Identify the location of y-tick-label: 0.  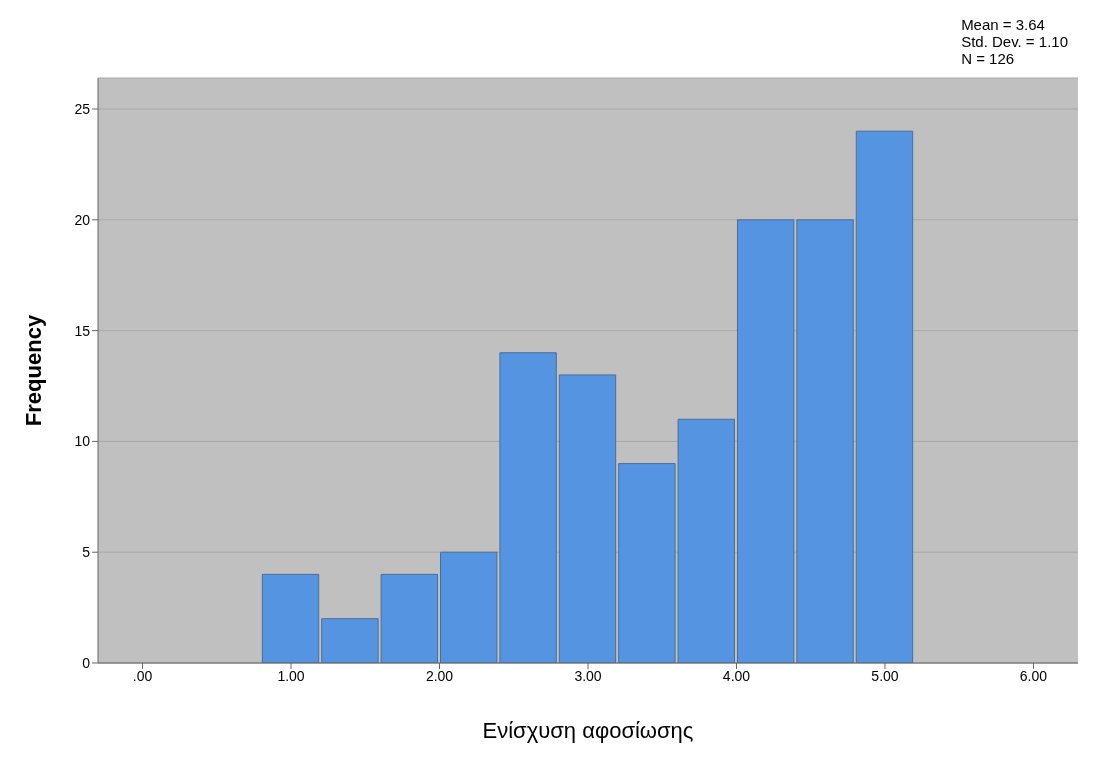
(86, 662).